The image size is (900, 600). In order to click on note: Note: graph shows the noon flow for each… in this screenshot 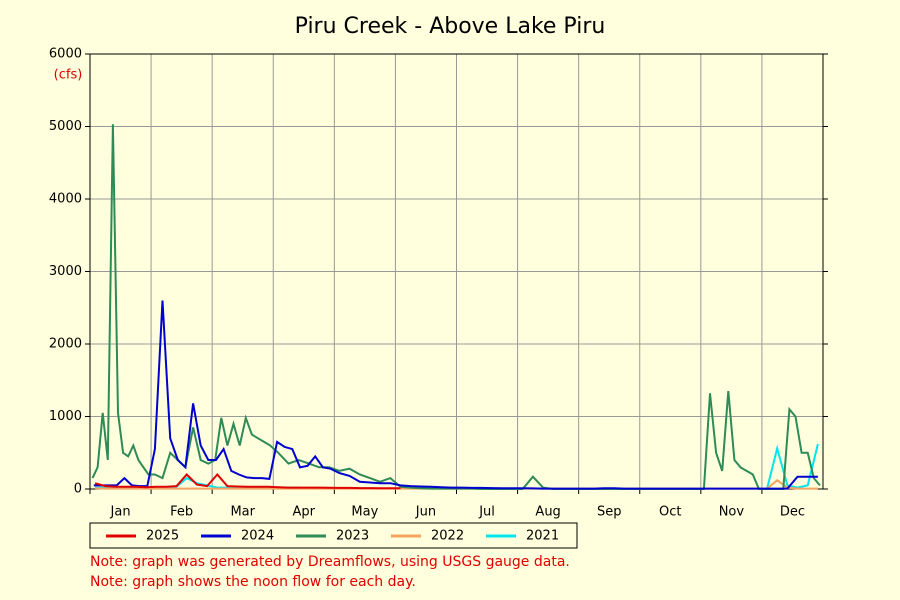, I will do `click(253, 582)`.